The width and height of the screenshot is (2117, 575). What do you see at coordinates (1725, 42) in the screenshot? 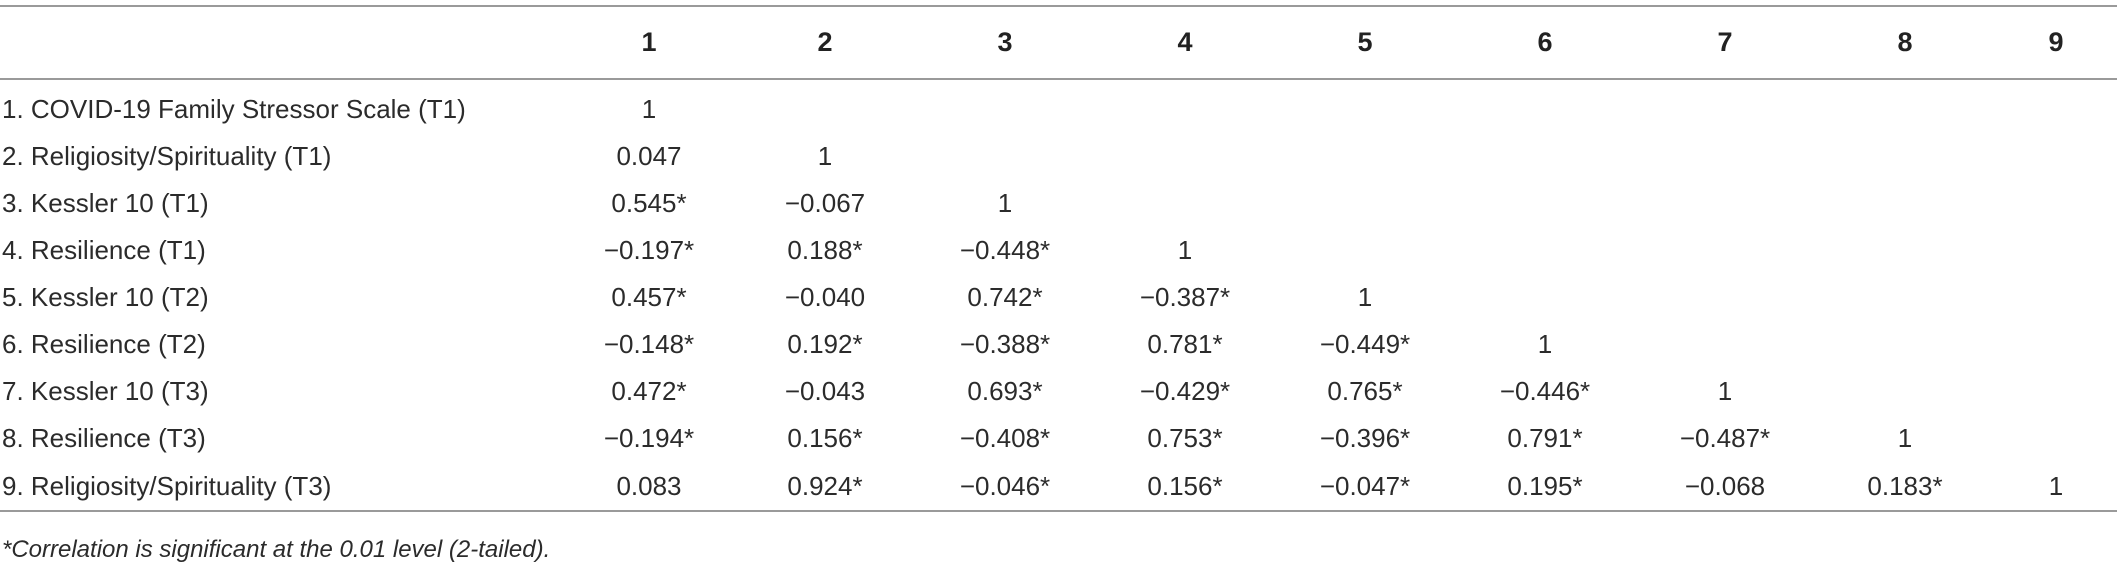
I see `column-header: 7` at bounding box center [1725, 42].